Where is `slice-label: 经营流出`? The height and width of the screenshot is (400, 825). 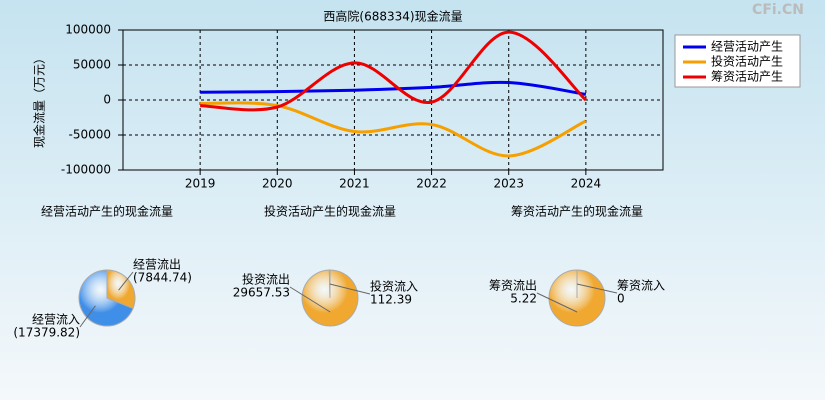 slice-label: 经营流出 is located at coordinates (157, 265).